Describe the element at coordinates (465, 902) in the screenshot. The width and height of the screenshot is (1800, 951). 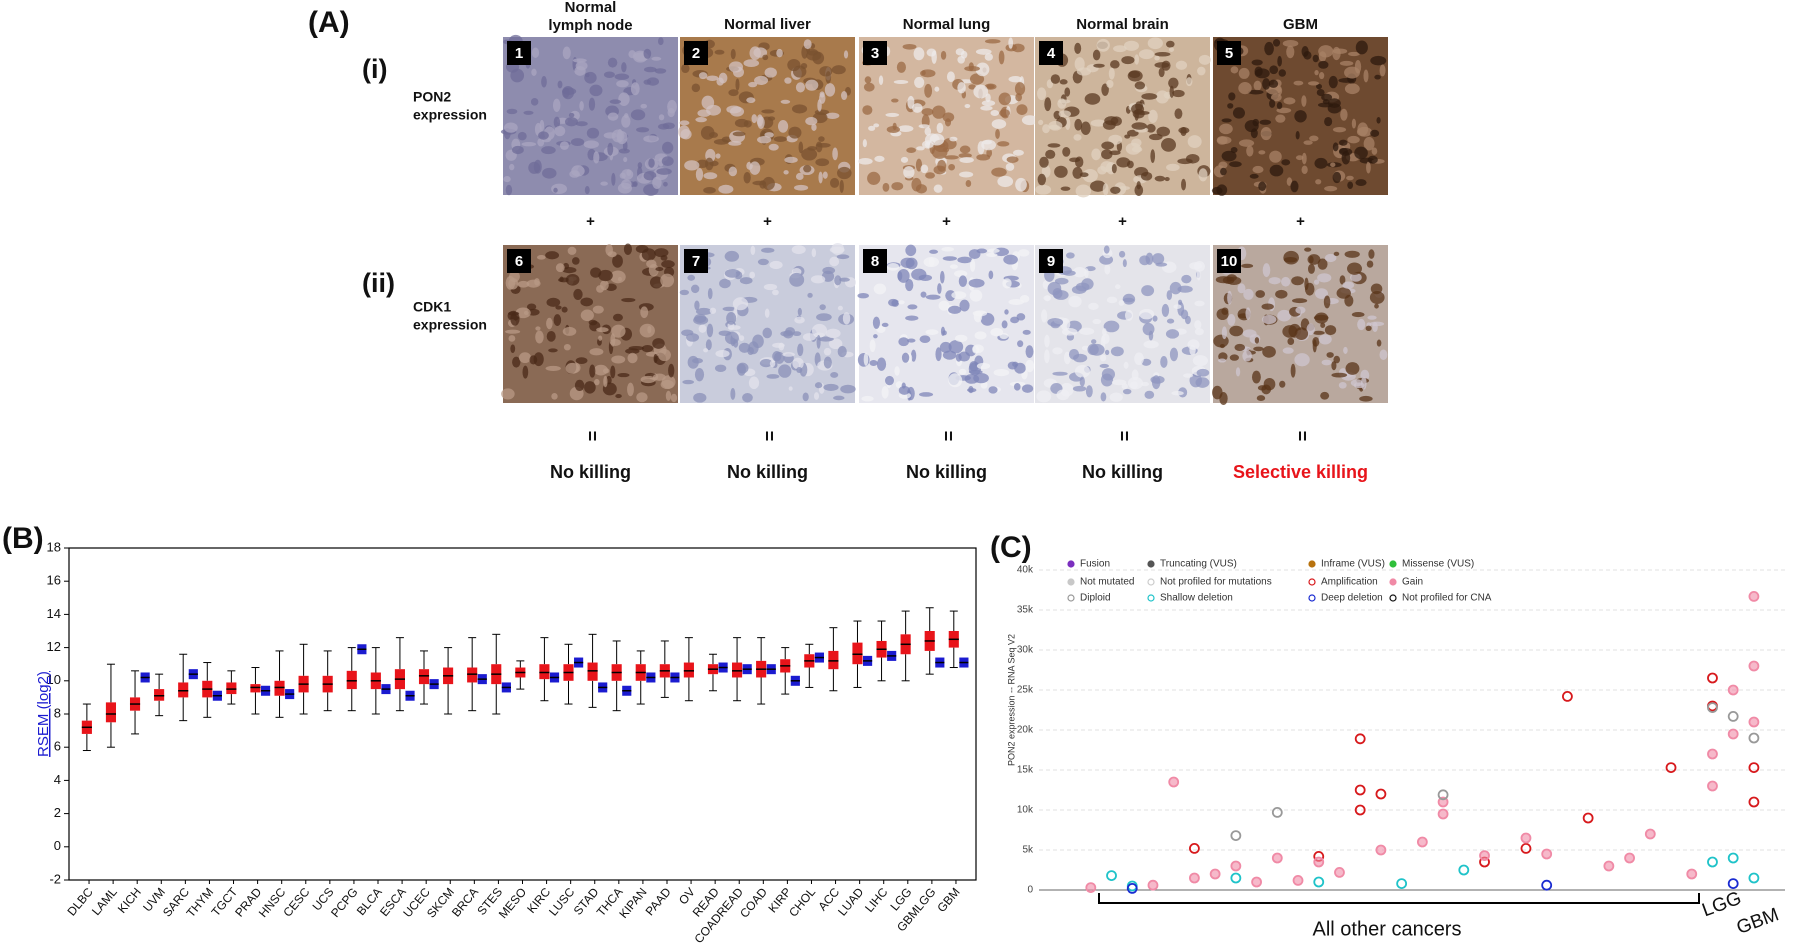
I see `x-tick-label: BRCA` at that location.